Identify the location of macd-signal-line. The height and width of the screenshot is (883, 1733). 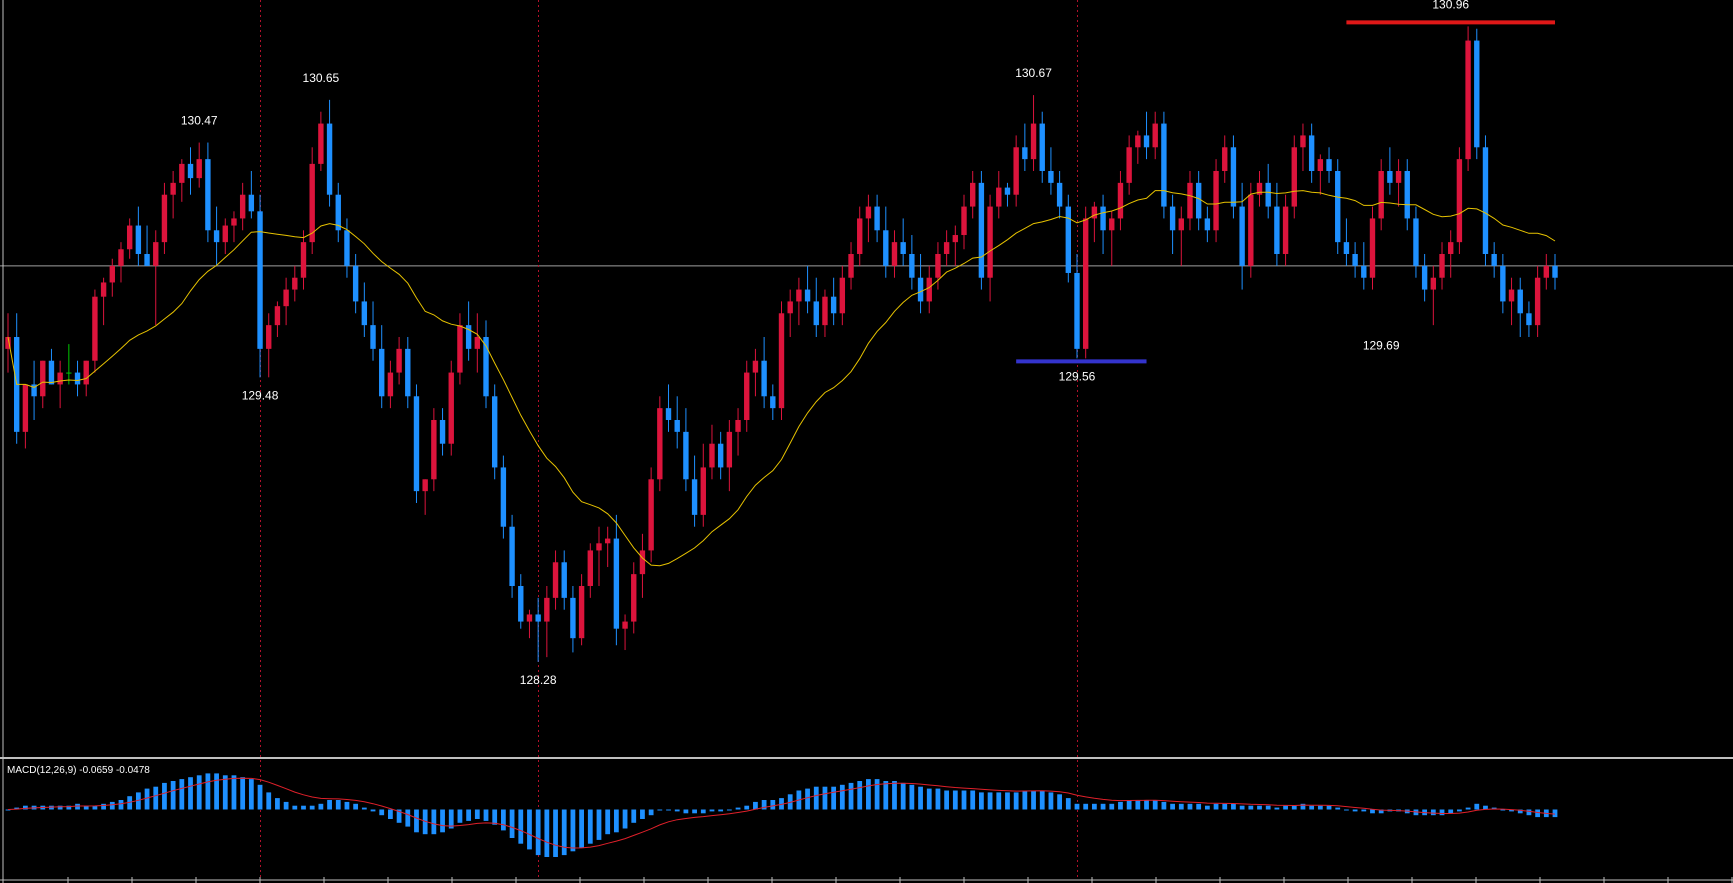
(781, 813).